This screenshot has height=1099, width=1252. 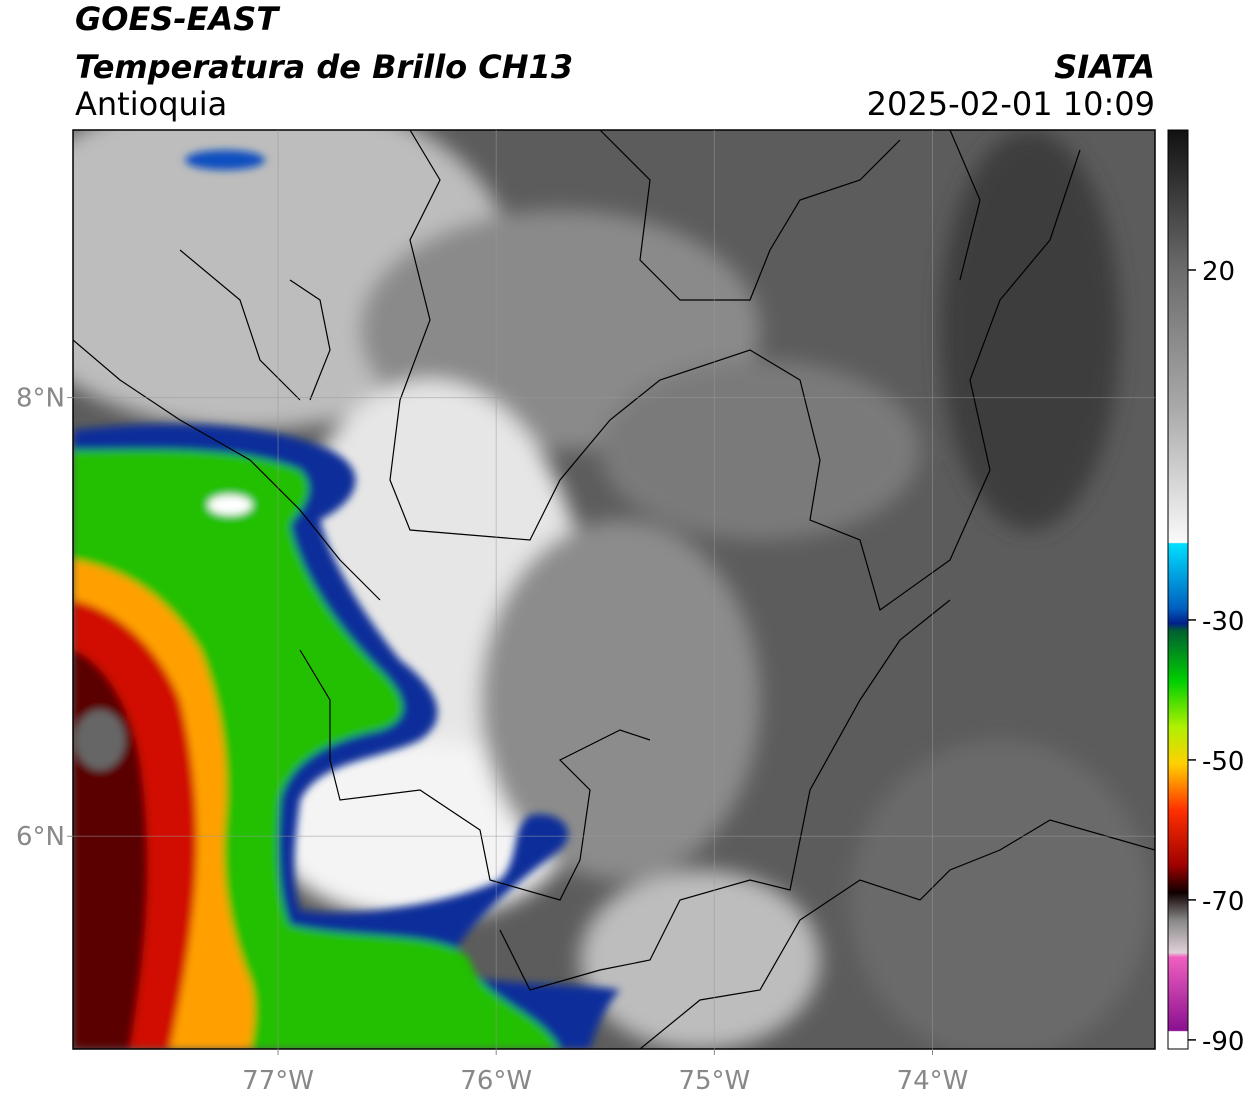 What do you see at coordinates (933, 1081) in the screenshot?
I see `x-tick-label: 74°W` at bounding box center [933, 1081].